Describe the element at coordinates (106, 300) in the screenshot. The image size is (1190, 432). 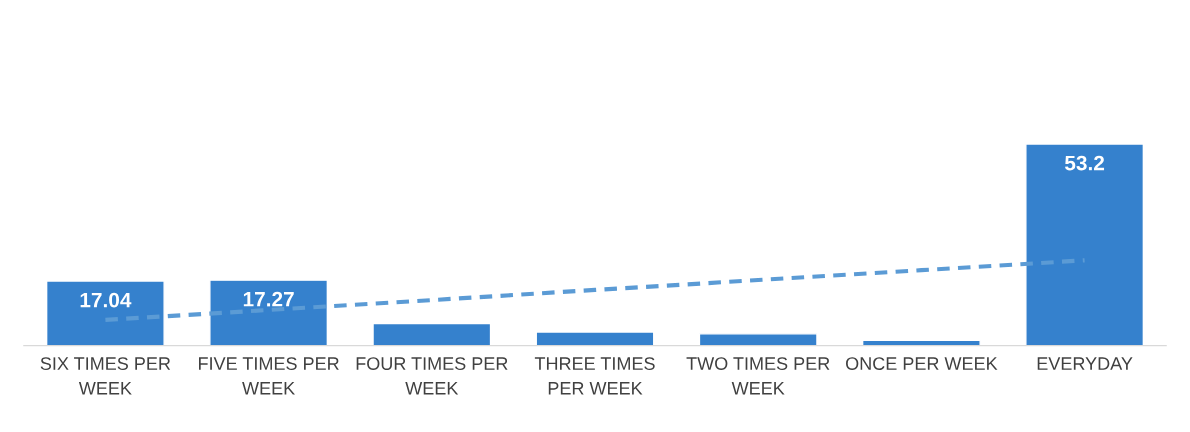
I see `data-label: 17.04` at that location.